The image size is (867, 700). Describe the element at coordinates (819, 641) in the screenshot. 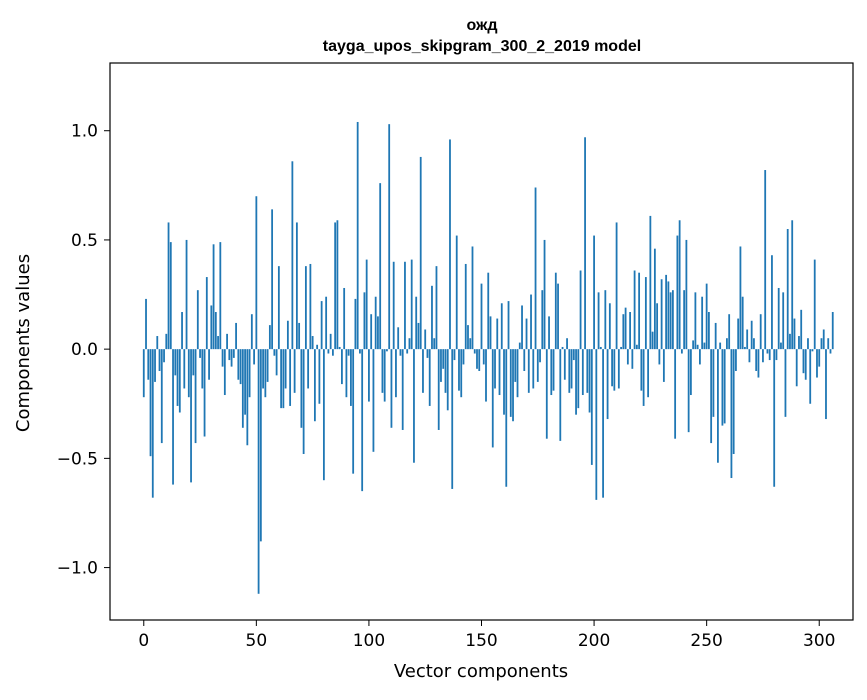

I see `x-tick-label: 300` at that location.